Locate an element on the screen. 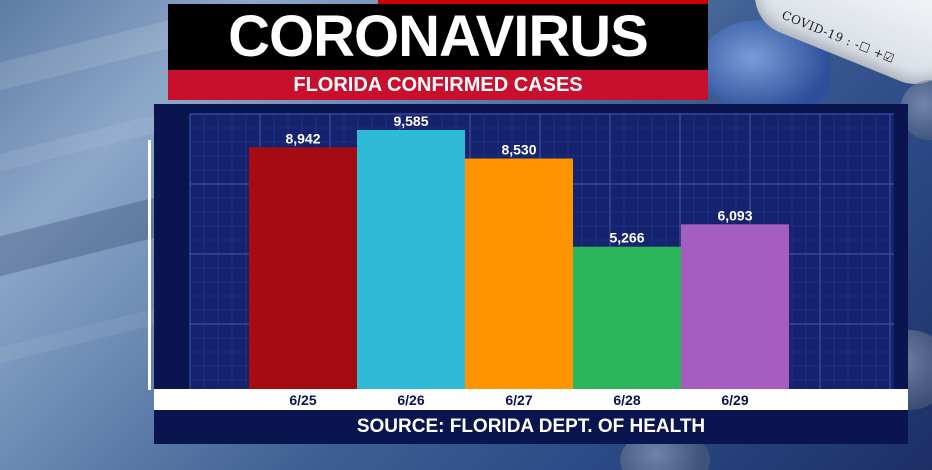  data-label: 5,266 is located at coordinates (626, 238).